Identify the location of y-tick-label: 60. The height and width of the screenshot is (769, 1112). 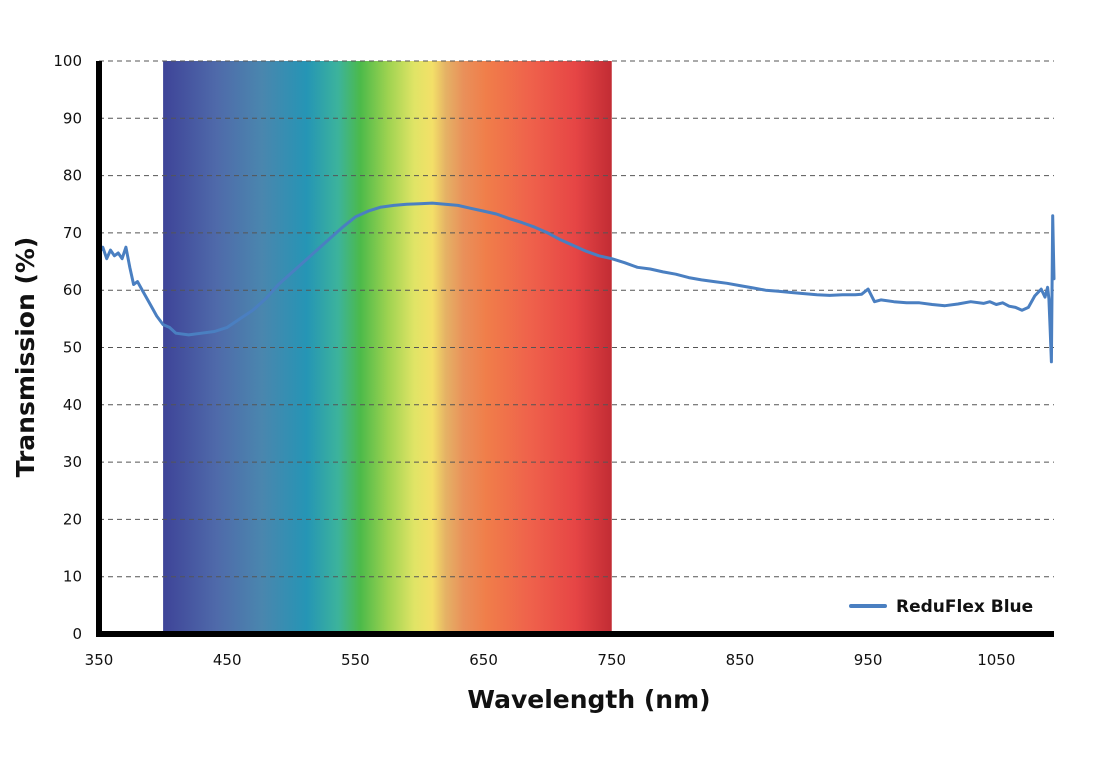
(72, 290).